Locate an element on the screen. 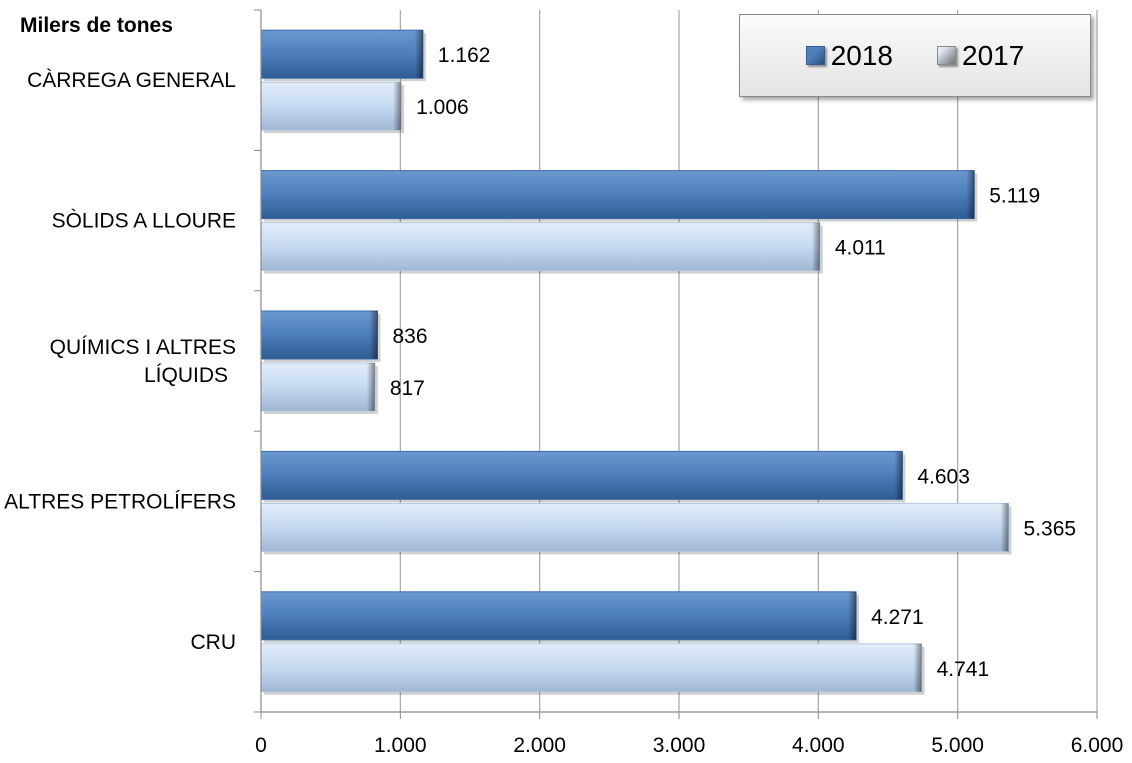 The height and width of the screenshot is (763, 1132). y-category-label: CÀRREGA GENERAL is located at coordinates (131, 80).